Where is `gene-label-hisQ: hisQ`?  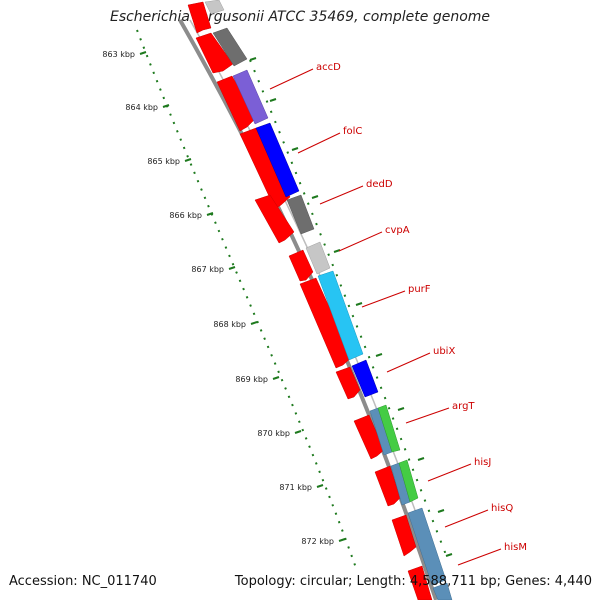 gene-label-hisQ: hisQ is located at coordinates (502, 508).